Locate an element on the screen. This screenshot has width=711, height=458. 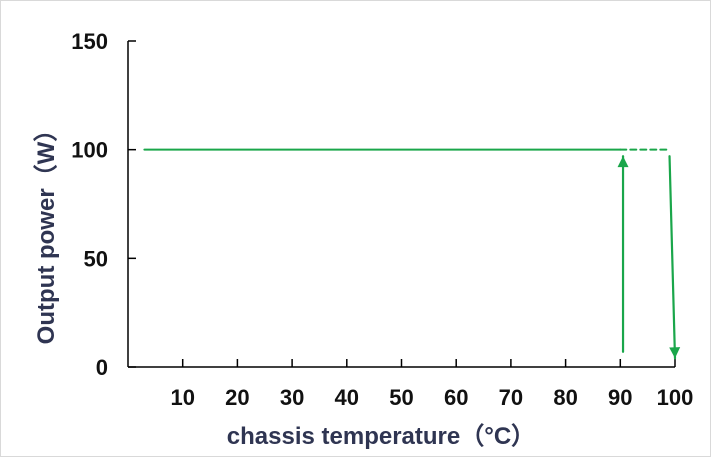
x-tick-label: 40 is located at coordinates (347, 397).